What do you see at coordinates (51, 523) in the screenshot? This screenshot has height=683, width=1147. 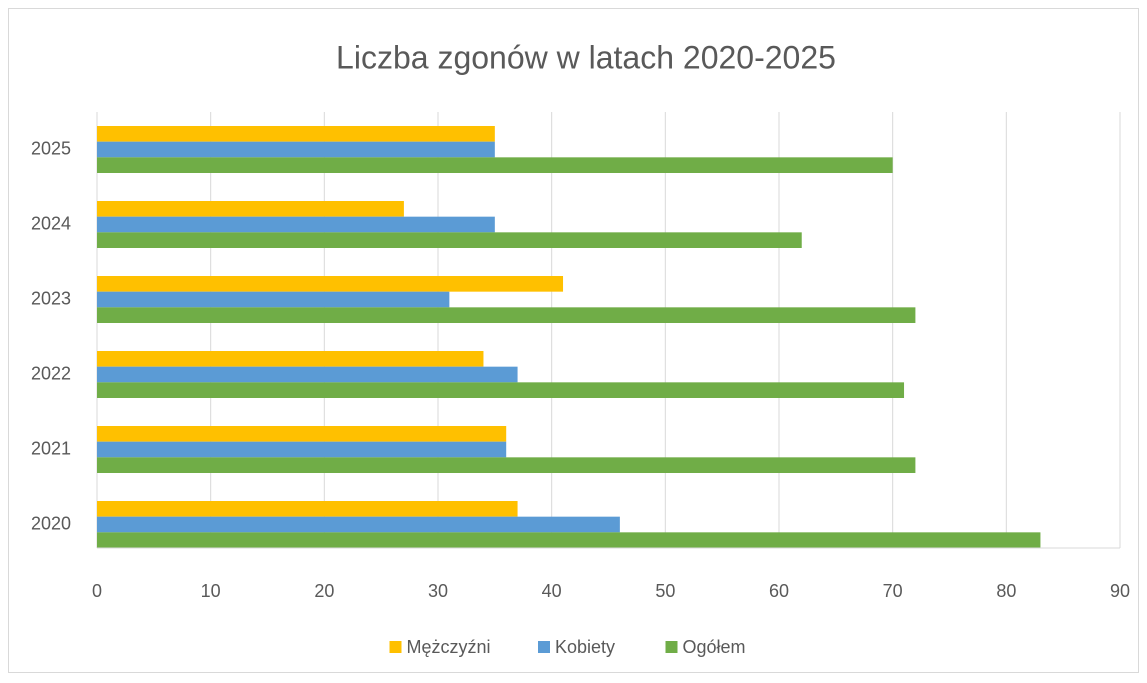 I see `y-tick-label: 2020` at bounding box center [51, 523].